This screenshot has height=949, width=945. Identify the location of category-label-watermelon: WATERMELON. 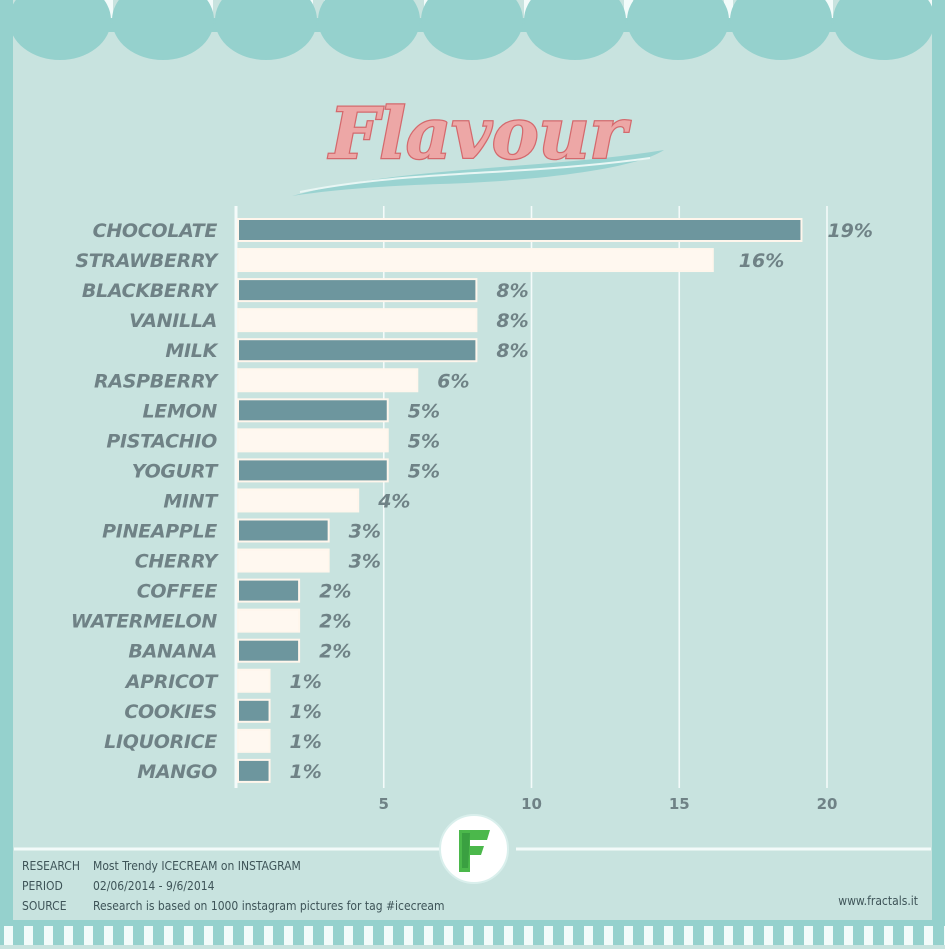
(144, 622).